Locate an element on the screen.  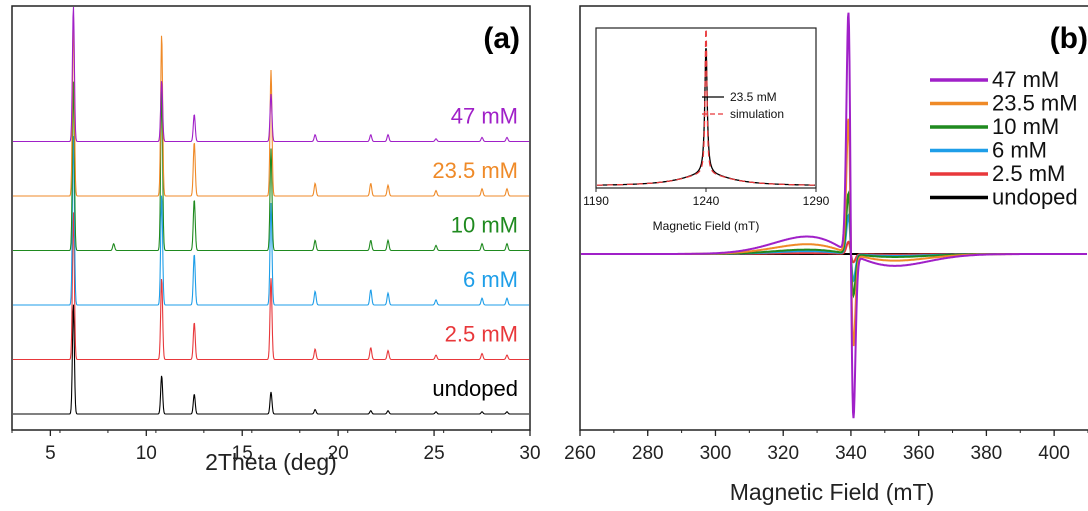
b-legend-label: 47 mM is located at coordinates (1025, 79).